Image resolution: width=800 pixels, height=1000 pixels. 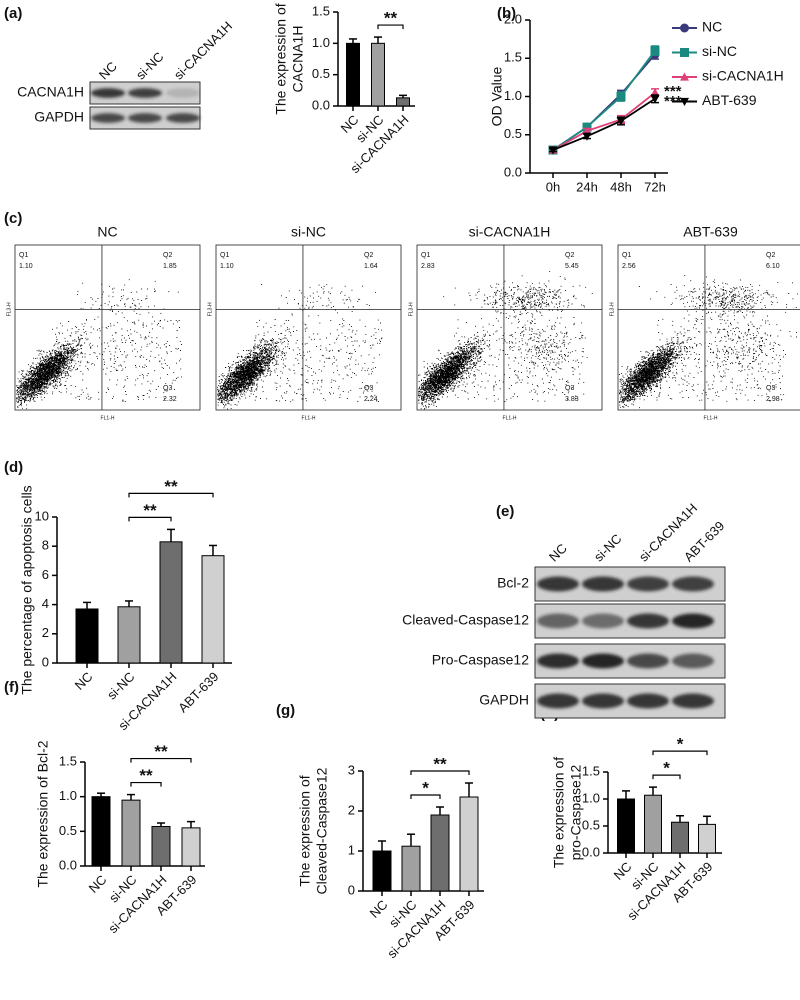 What do you see at coordinates (587, 186) in the screenshot?
I see `x-tick-label: 24h` at bounding box center [587, 186].